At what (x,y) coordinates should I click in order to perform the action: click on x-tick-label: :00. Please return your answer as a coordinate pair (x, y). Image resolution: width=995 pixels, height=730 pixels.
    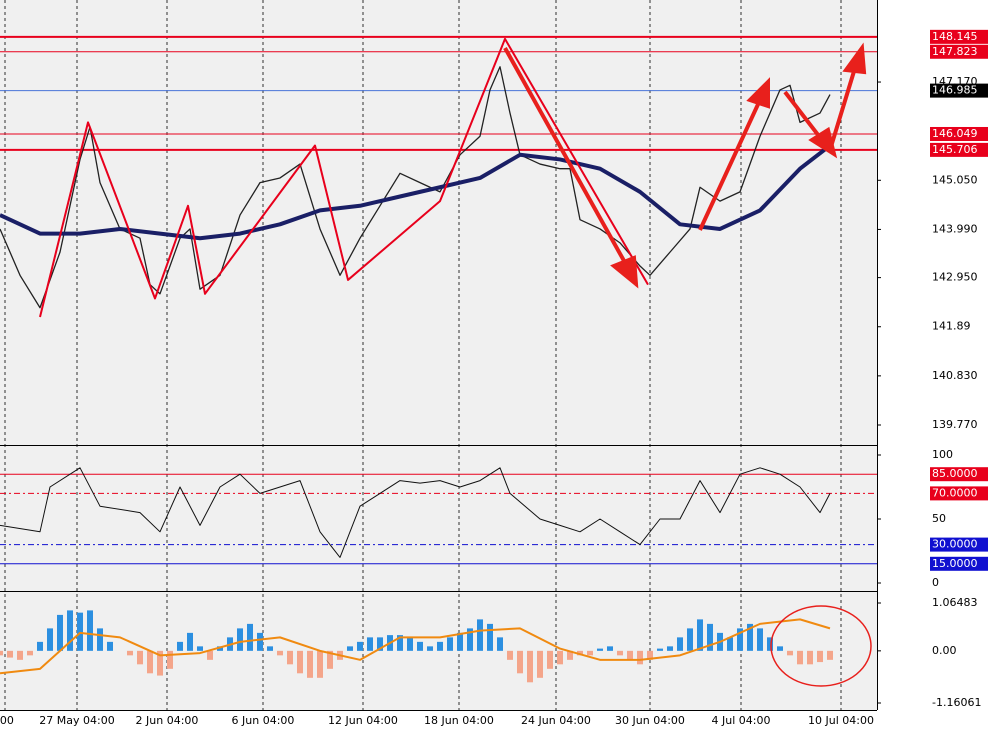
    Looking at the image, I should click on (7, 720).